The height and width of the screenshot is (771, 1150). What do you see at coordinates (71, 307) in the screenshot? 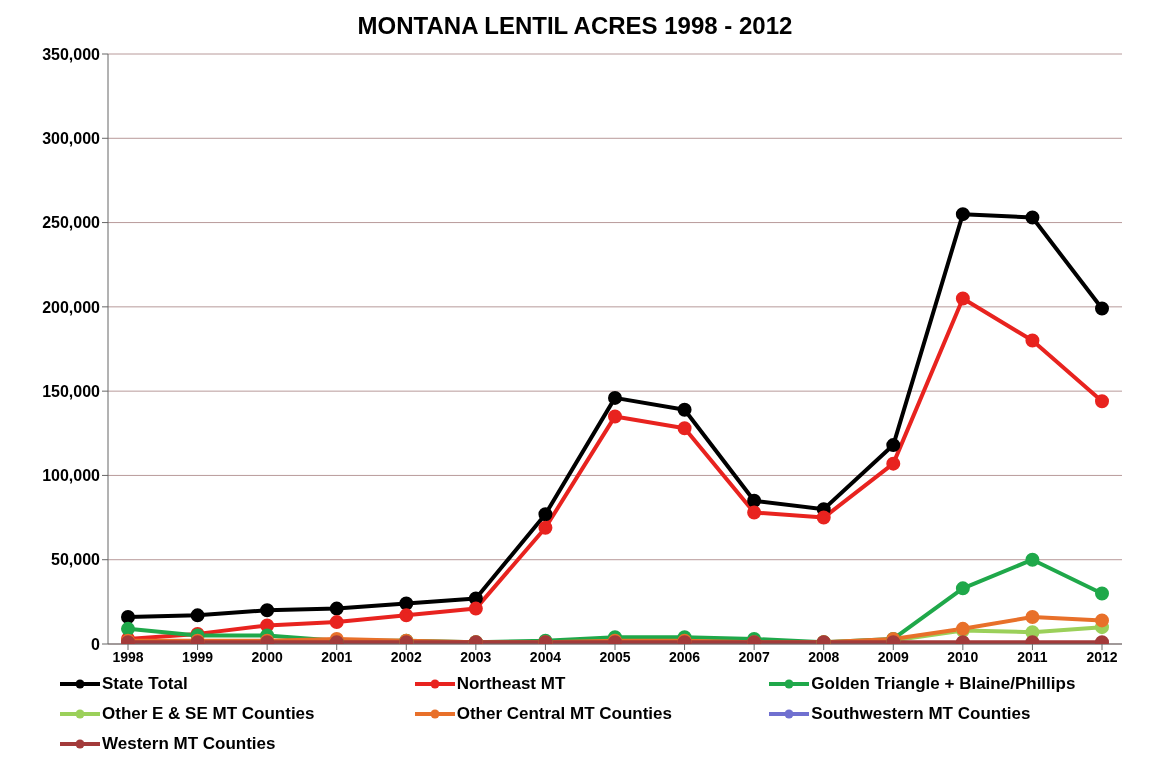
I see `y-tick-label: 200,000` at bounding box center [71, 307].